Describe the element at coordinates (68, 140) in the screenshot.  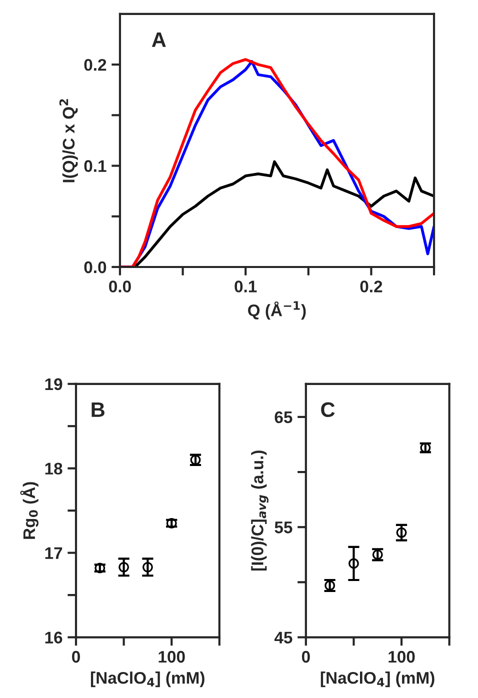
I see `y-axis-title: I(Q)/C x Q$^{2}$` at that location.